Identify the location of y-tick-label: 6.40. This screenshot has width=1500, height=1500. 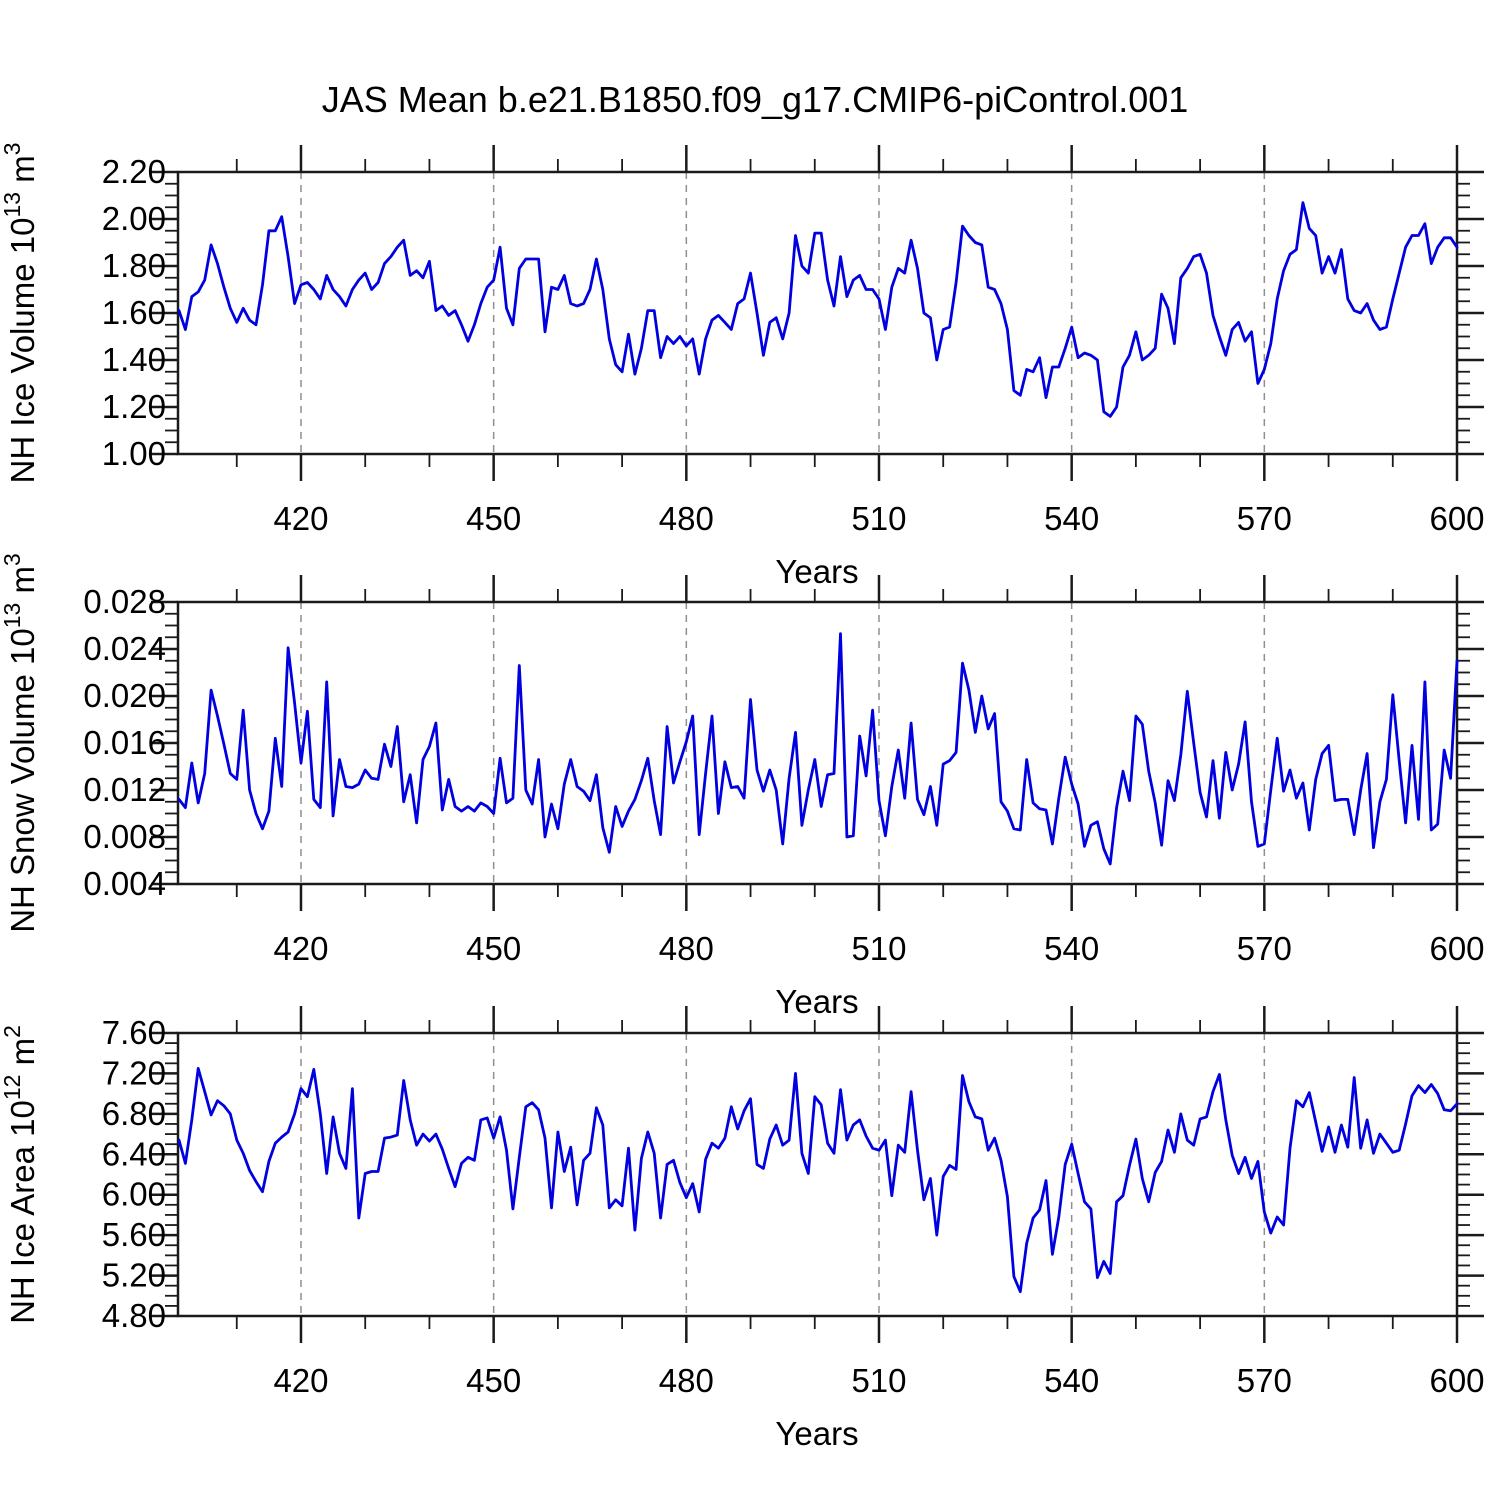
(134, 1153).